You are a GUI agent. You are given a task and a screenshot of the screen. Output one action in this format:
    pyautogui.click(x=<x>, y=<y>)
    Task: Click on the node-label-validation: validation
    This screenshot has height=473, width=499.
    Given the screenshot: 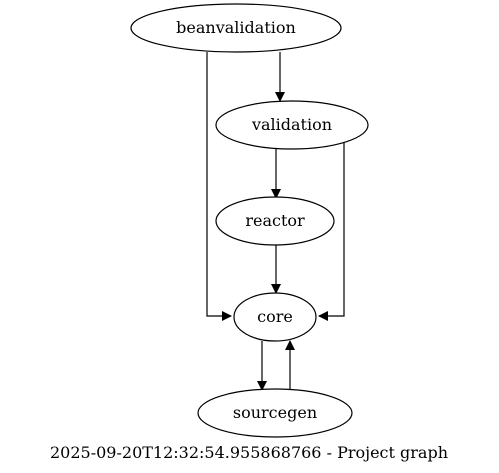 What is the action you would take?
    pyautogui.click(x=291, y=124)
    